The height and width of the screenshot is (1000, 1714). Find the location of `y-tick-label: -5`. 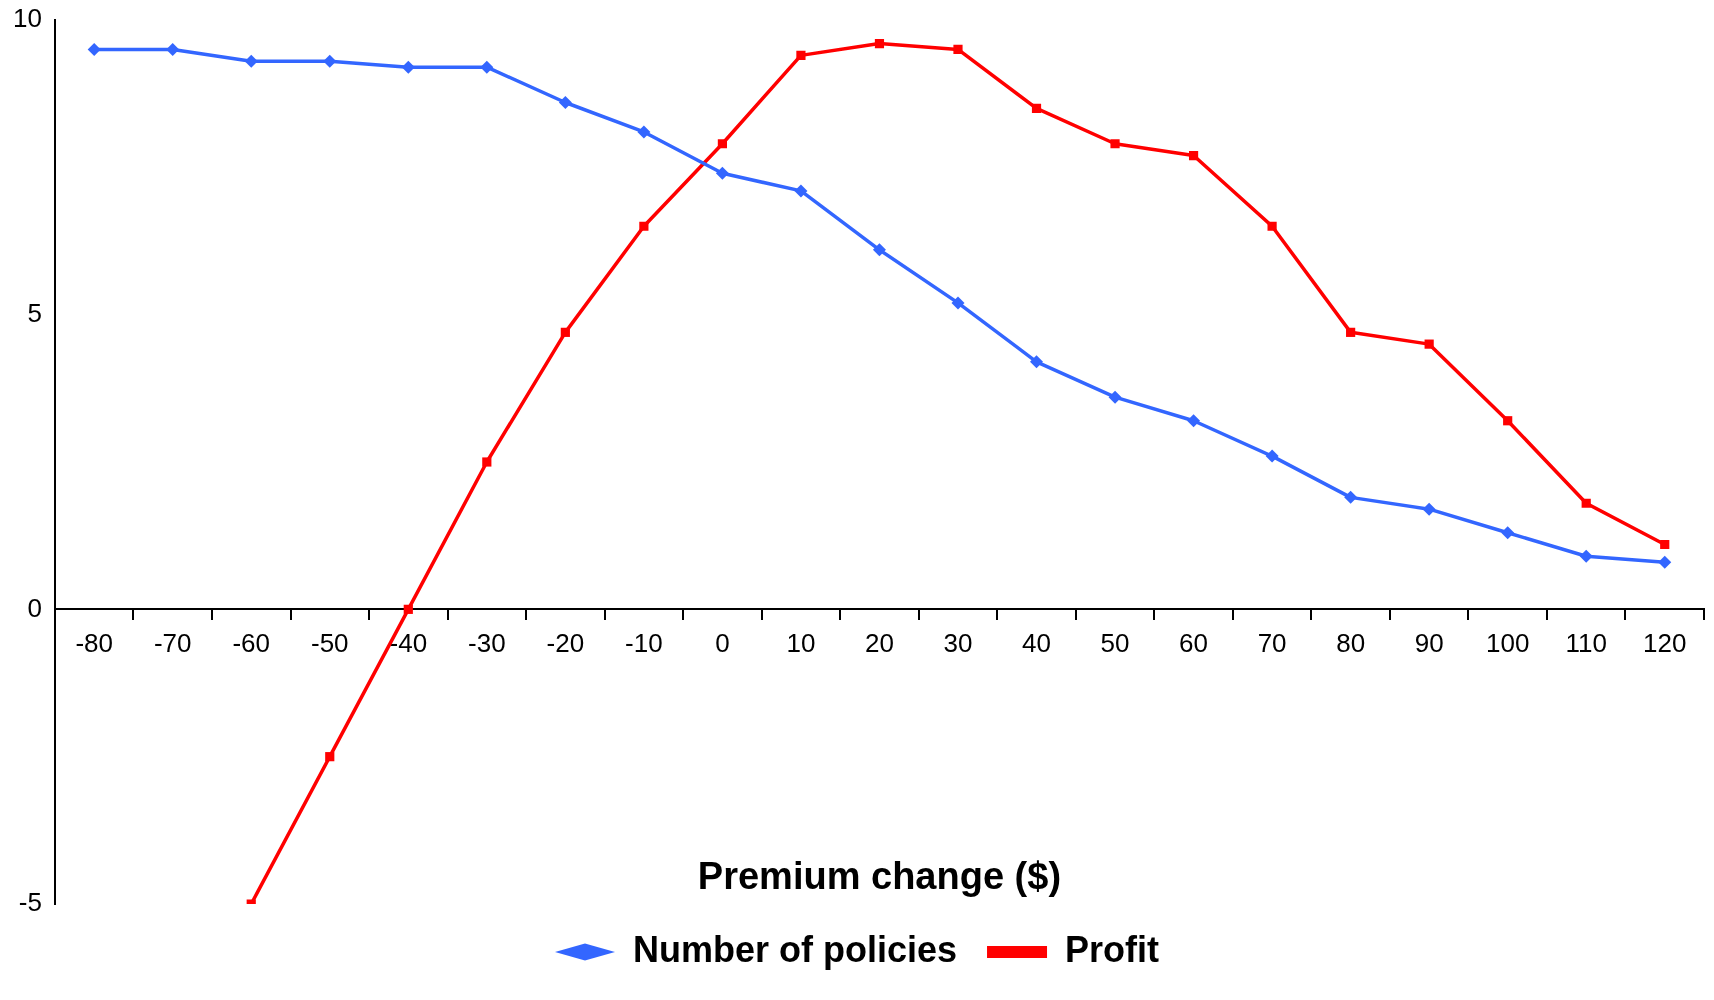

y-tick-label: -5 is located at coordinates (30, 902).